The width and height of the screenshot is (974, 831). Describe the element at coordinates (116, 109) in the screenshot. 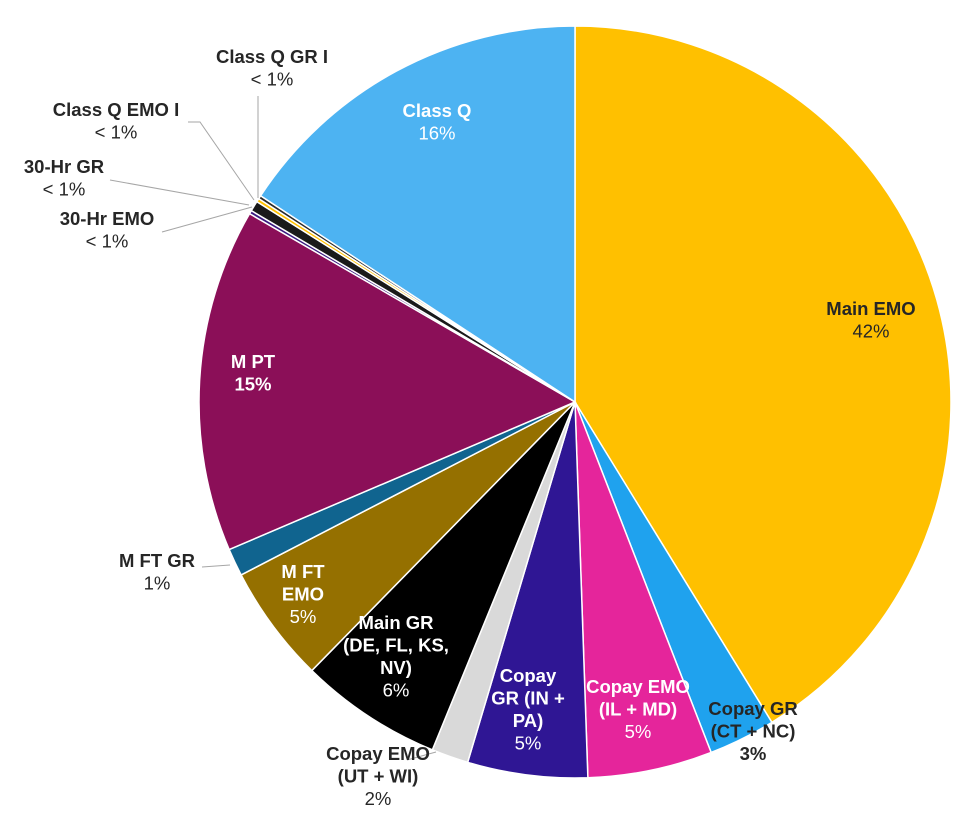

I see `slice-name-line: Class Q EMO I` at that location.